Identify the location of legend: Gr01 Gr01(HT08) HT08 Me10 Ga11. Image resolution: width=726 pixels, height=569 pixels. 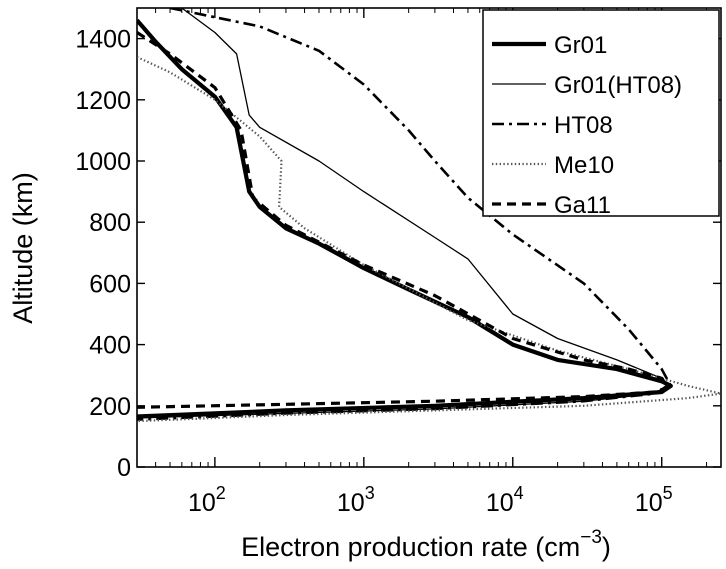
(601, 114).